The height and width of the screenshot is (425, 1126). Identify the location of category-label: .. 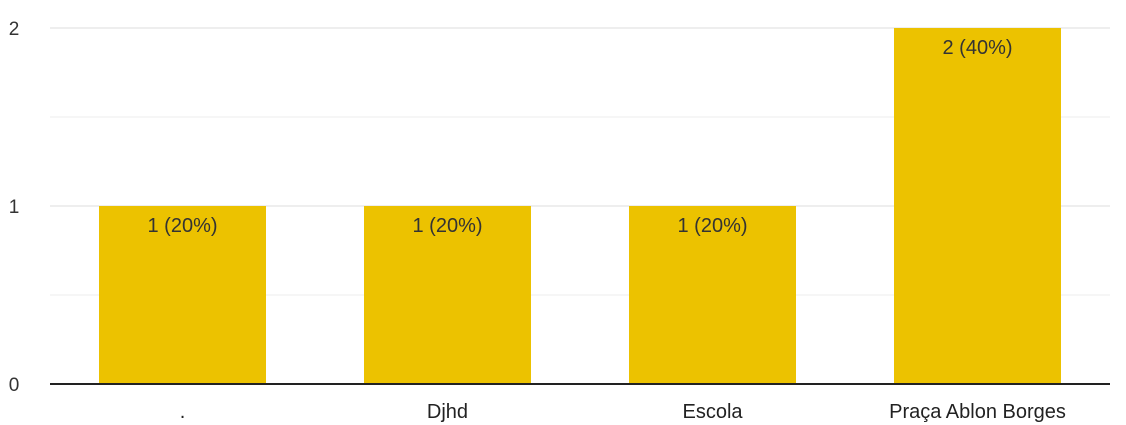
(183, 412).